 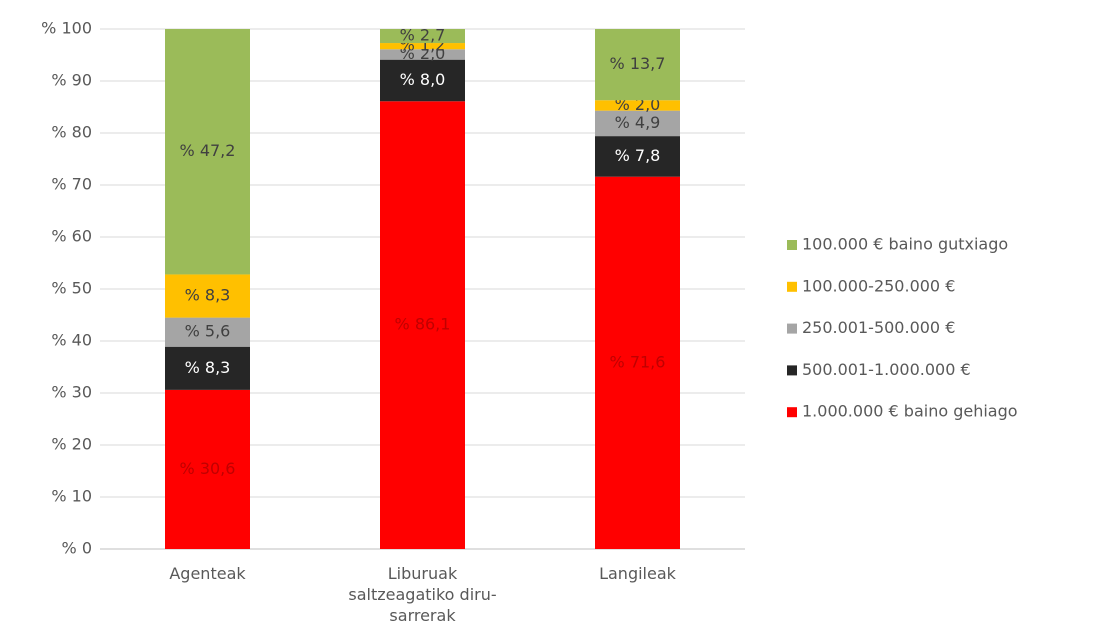 I want to click on x-tick-label: Langileak, so click(x=637, y=573).